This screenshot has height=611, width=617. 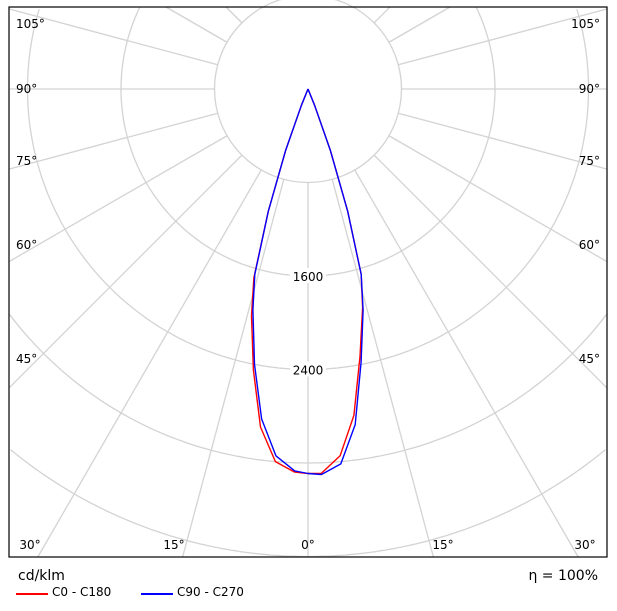 I want to click on angle-label-right: 60°, so click(x=589, y=245).